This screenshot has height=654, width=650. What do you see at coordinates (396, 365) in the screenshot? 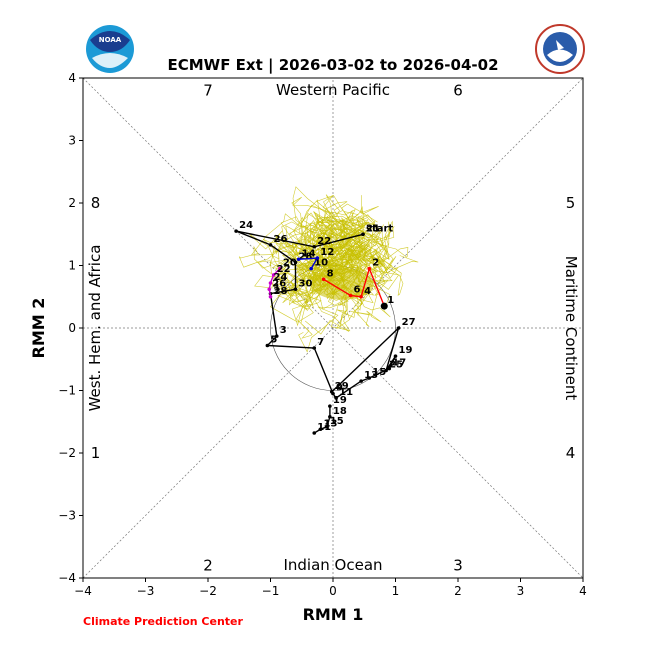
I see `point-label: 25` at bounding box center [396, 365].